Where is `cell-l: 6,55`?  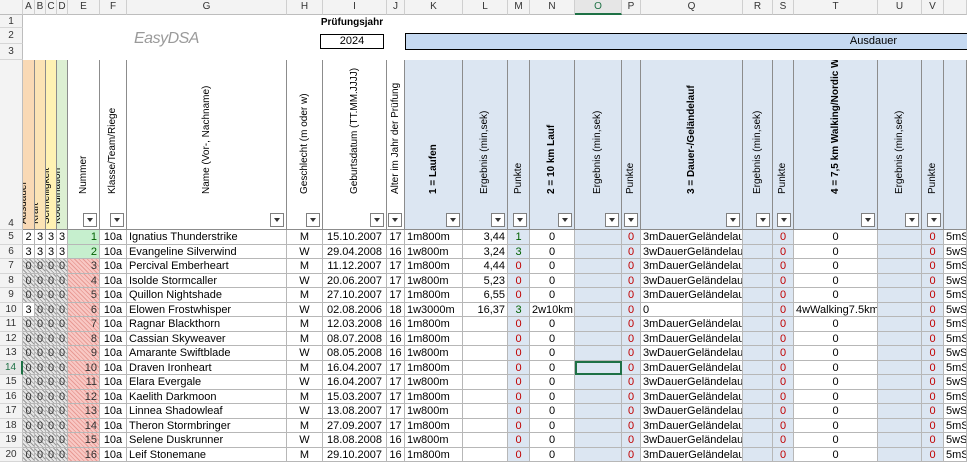 cell-l: 6,55 is located at coordinates (485, 295).